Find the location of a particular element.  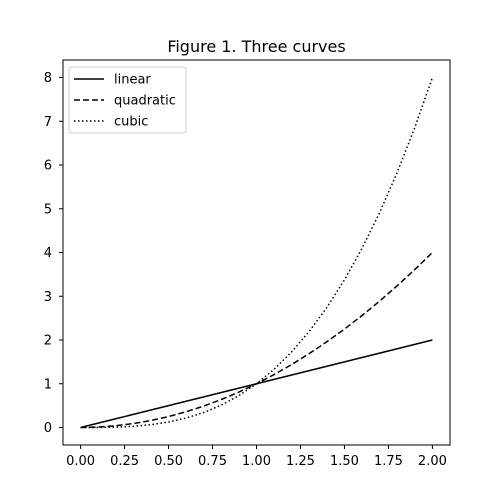

legend-label-linear: linear is located at coordinates (132, 80).